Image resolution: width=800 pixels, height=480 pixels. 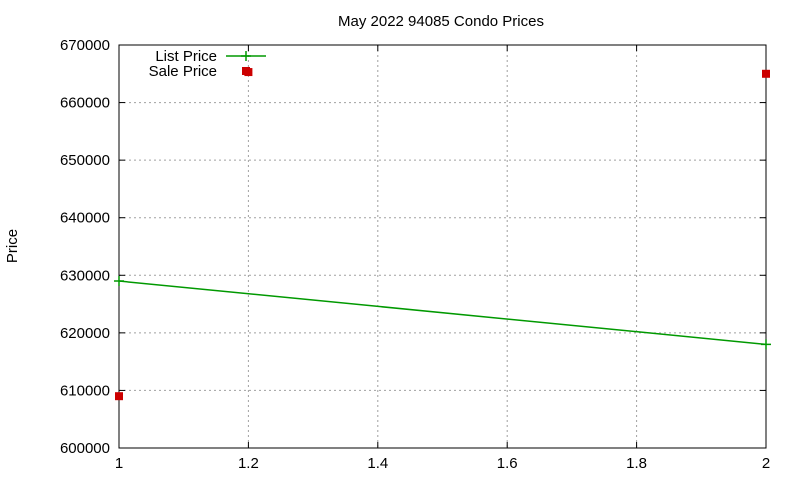 What do you see at coordinates (377, 463) in the screenshot?
I see `x-tick-label: 1.4` at bounding box center [377, 463].